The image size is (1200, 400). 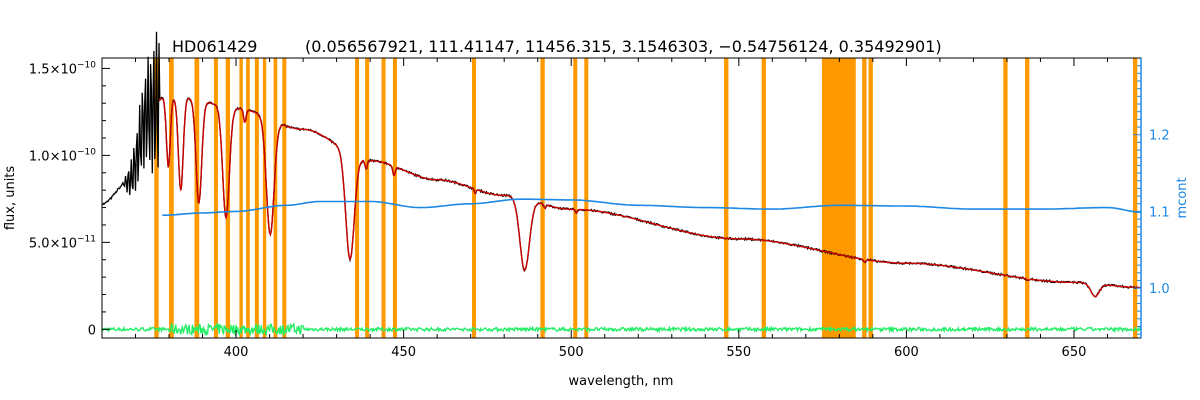 What do you see at coordinates (906, 352) in the screenshot?
I see `x-tick-label: 600` at bounding box center [906, 352].